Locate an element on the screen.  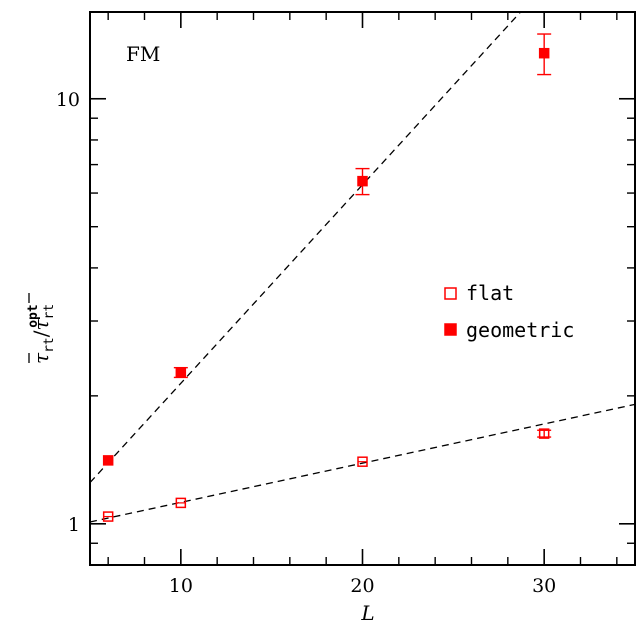
y-label-slash: / is located at coordinates (41, 333).